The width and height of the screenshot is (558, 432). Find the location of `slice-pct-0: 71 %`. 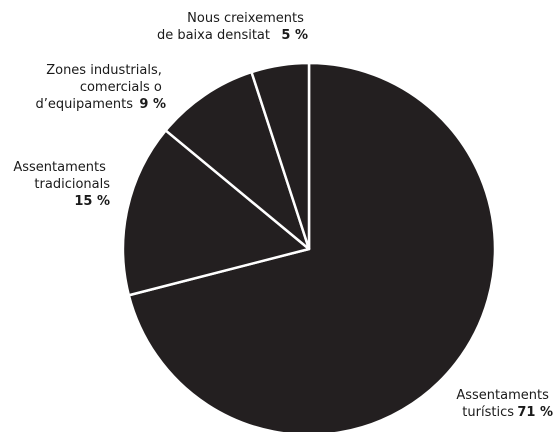

slice-pct-0: 71 % is located at coordinates (535, 412).